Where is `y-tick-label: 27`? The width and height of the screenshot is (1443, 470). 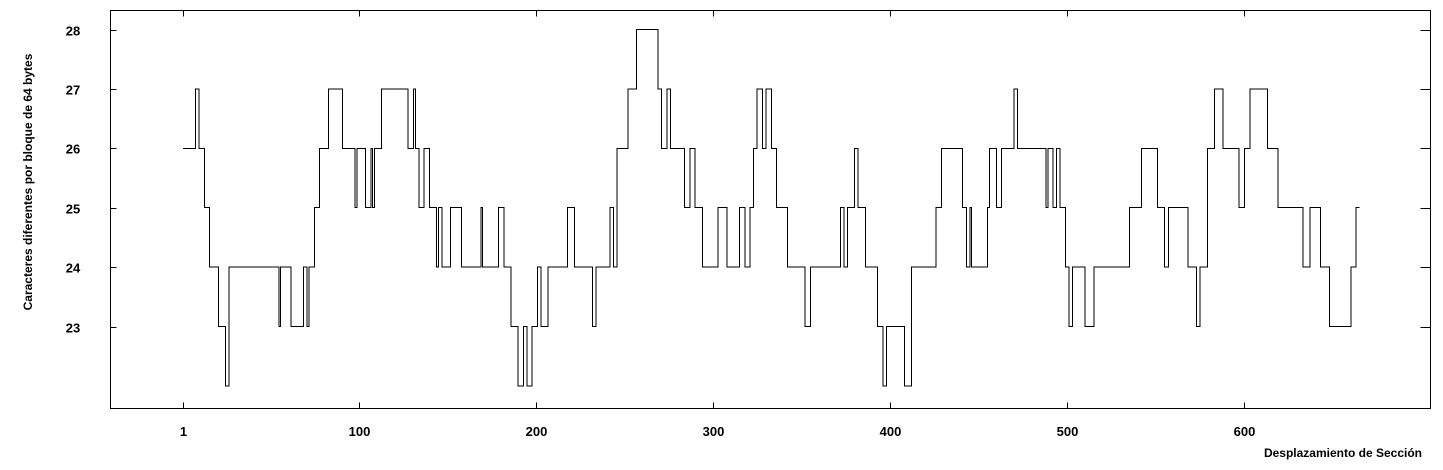
y-tick-label: 27 is located at coordinates (73, 90).